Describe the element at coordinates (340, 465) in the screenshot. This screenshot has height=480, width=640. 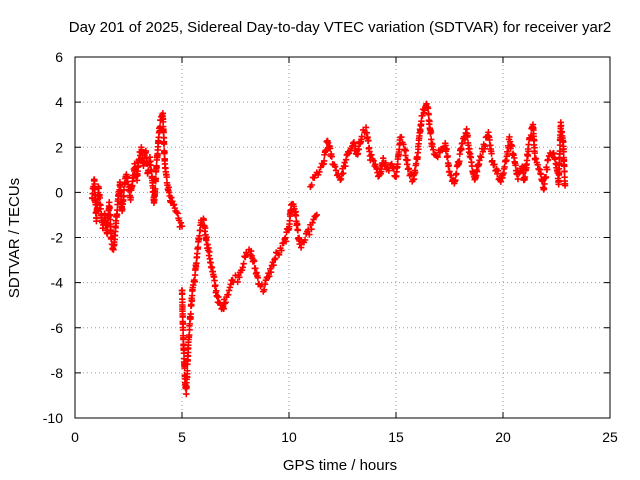
I see `x-axis-label: GPS time / hours` at that location.